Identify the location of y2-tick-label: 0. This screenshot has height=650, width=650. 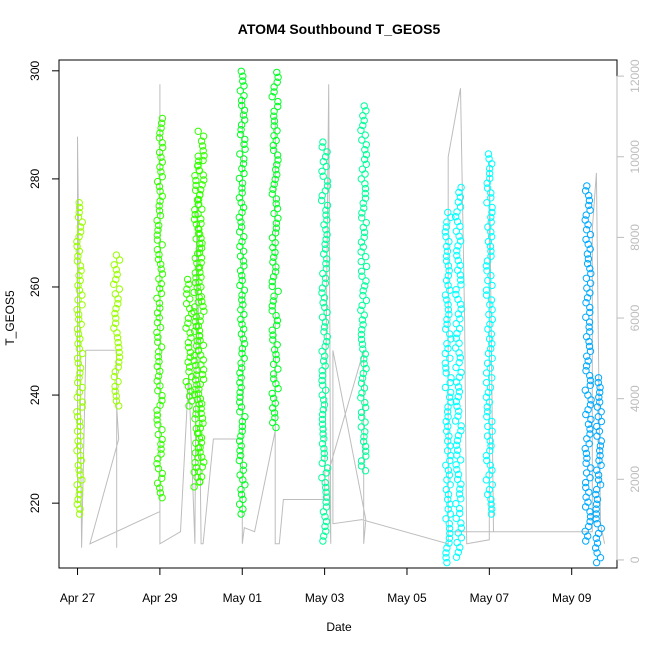
(635, 559).